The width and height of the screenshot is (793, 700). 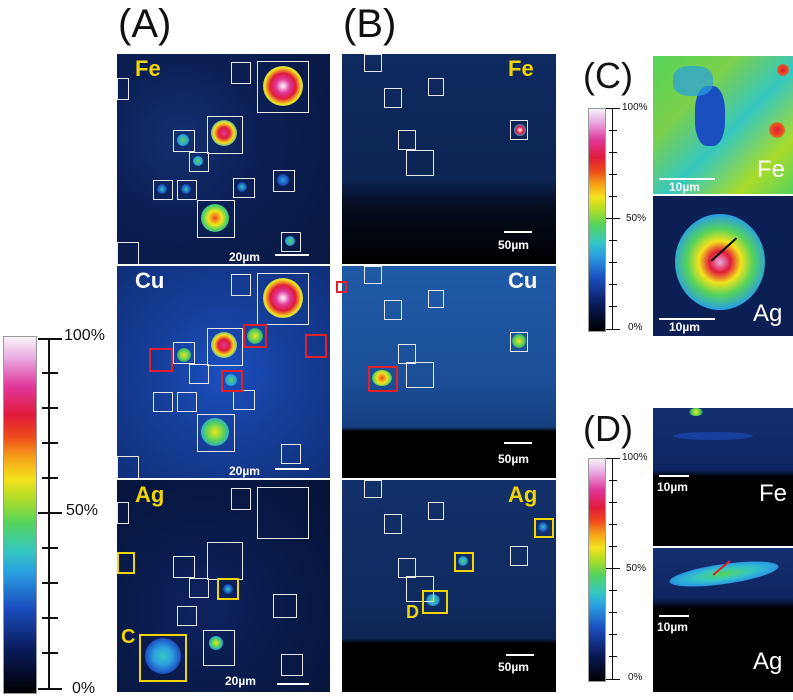 I want to click on colorbar-d-min: 0%, so click(x=635, y=677).